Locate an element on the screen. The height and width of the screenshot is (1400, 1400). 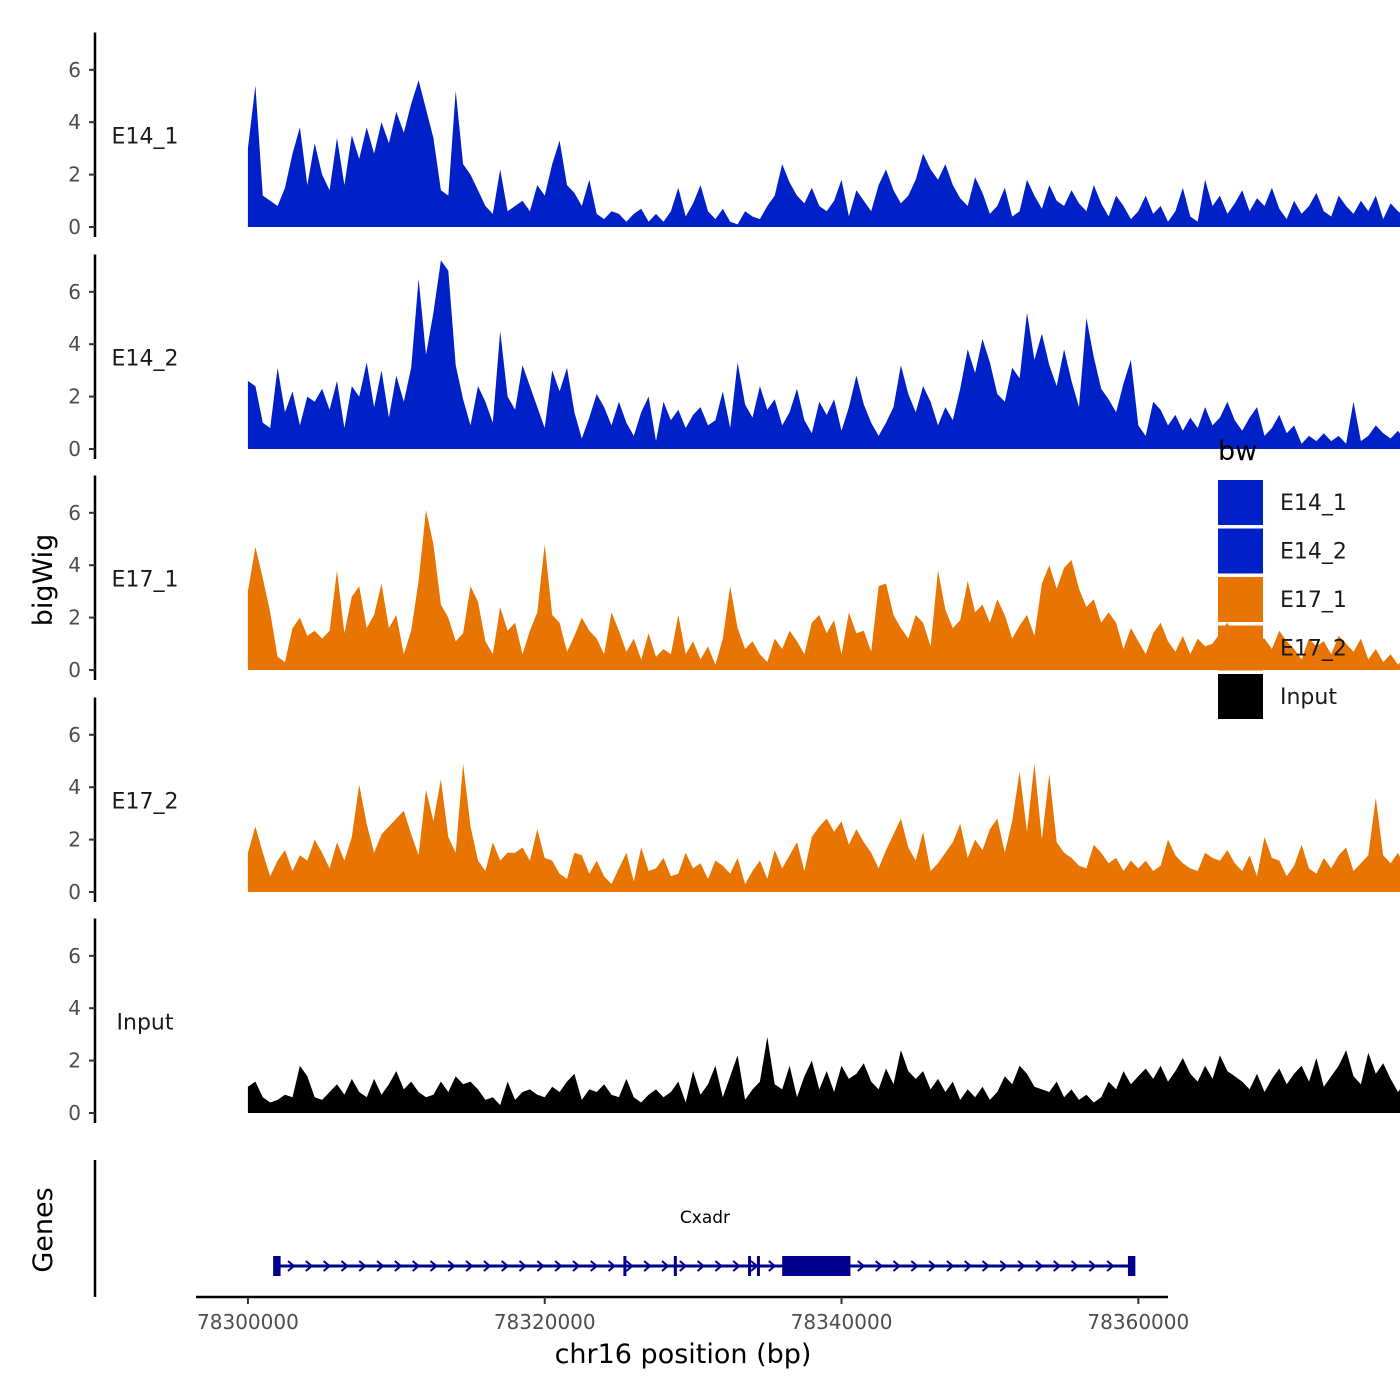
track-e14-2: 0 2 4 6 E14_2 is located at coordinates (734, 357).